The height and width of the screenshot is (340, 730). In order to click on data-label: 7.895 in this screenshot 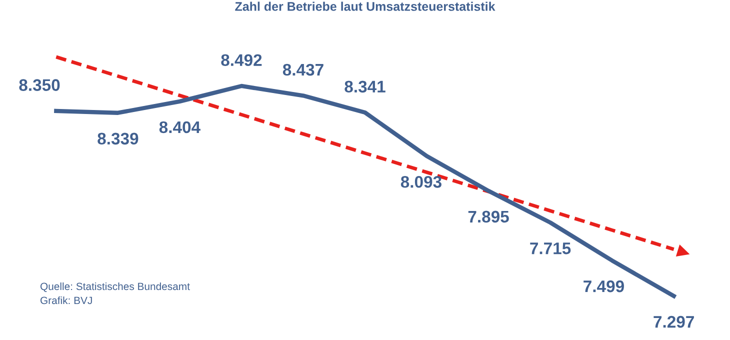, I will do `click(488, 216)`.